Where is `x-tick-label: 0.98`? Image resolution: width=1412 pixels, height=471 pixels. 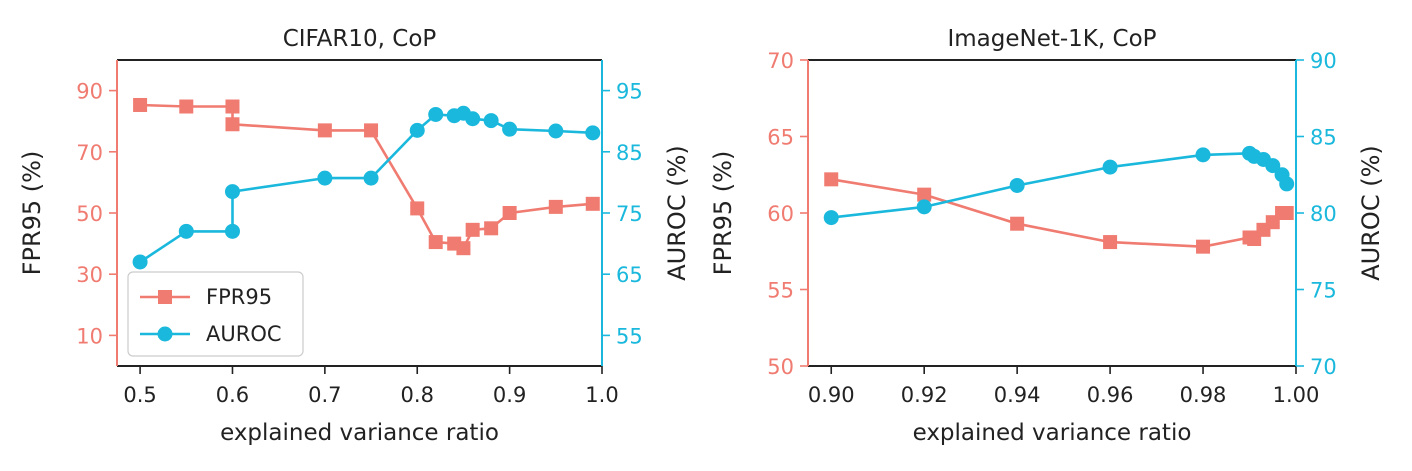 x-tick-label: 0.98 is located at coordinates (1203, 395).